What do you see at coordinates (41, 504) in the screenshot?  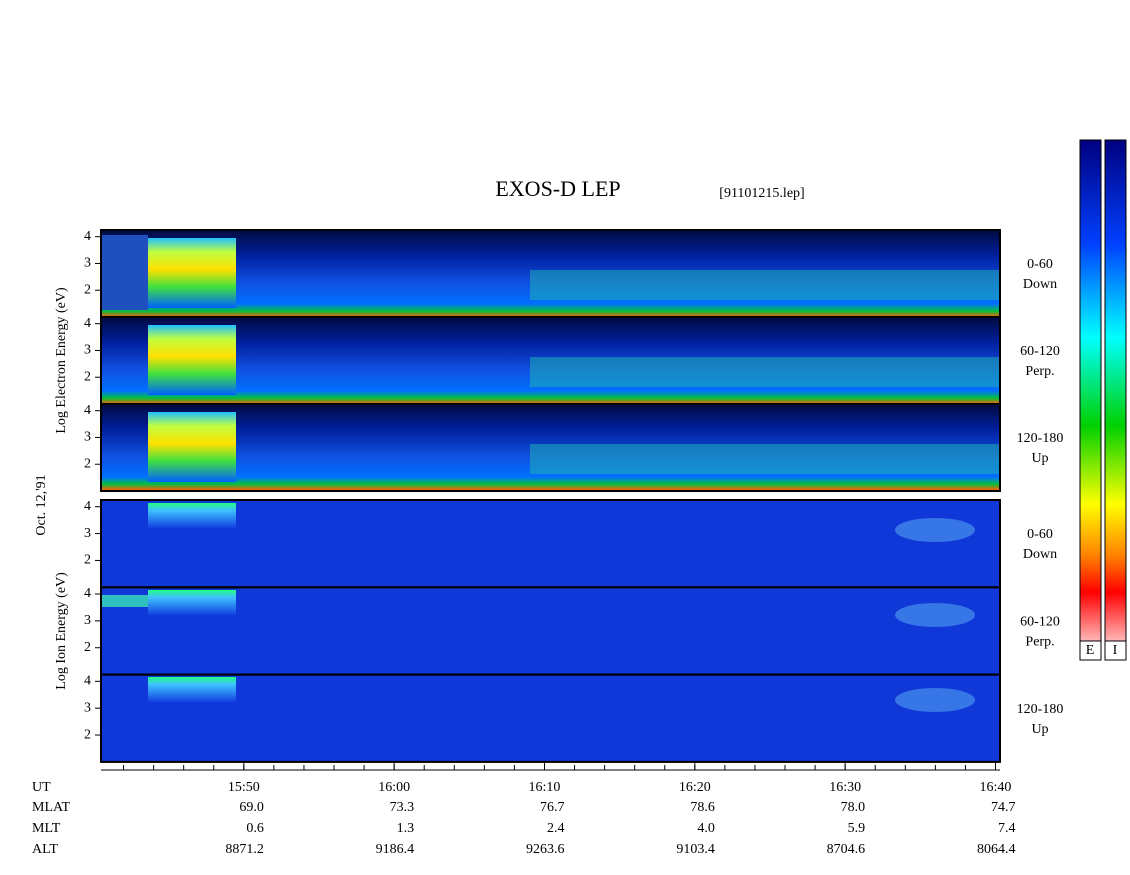 I see `date-label: Oct. 12,'91` at bounding box center [41, 504].